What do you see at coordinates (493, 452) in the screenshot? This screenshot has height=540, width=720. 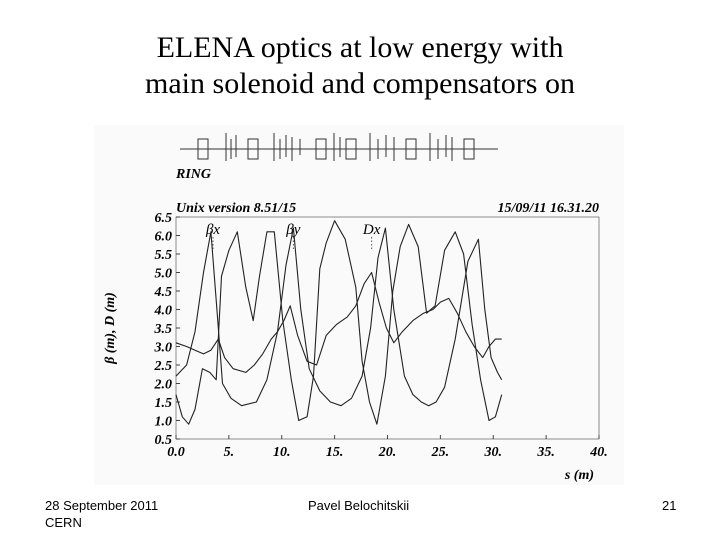 I see `x-tick-label: 30.` at bounding box center [493, 452].